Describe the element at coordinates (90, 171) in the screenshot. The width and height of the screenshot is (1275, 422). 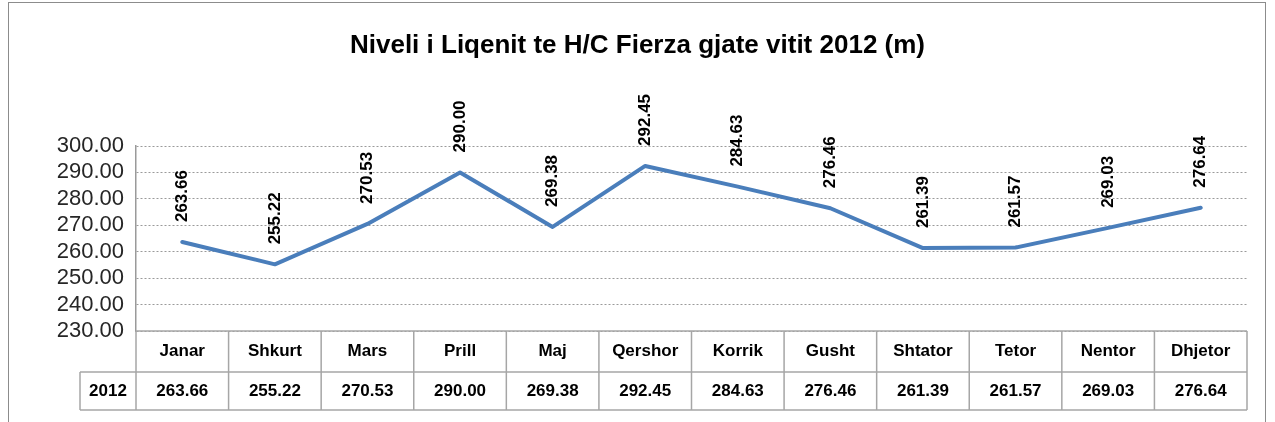
I see `y-tick-label: 290.00` at that location.